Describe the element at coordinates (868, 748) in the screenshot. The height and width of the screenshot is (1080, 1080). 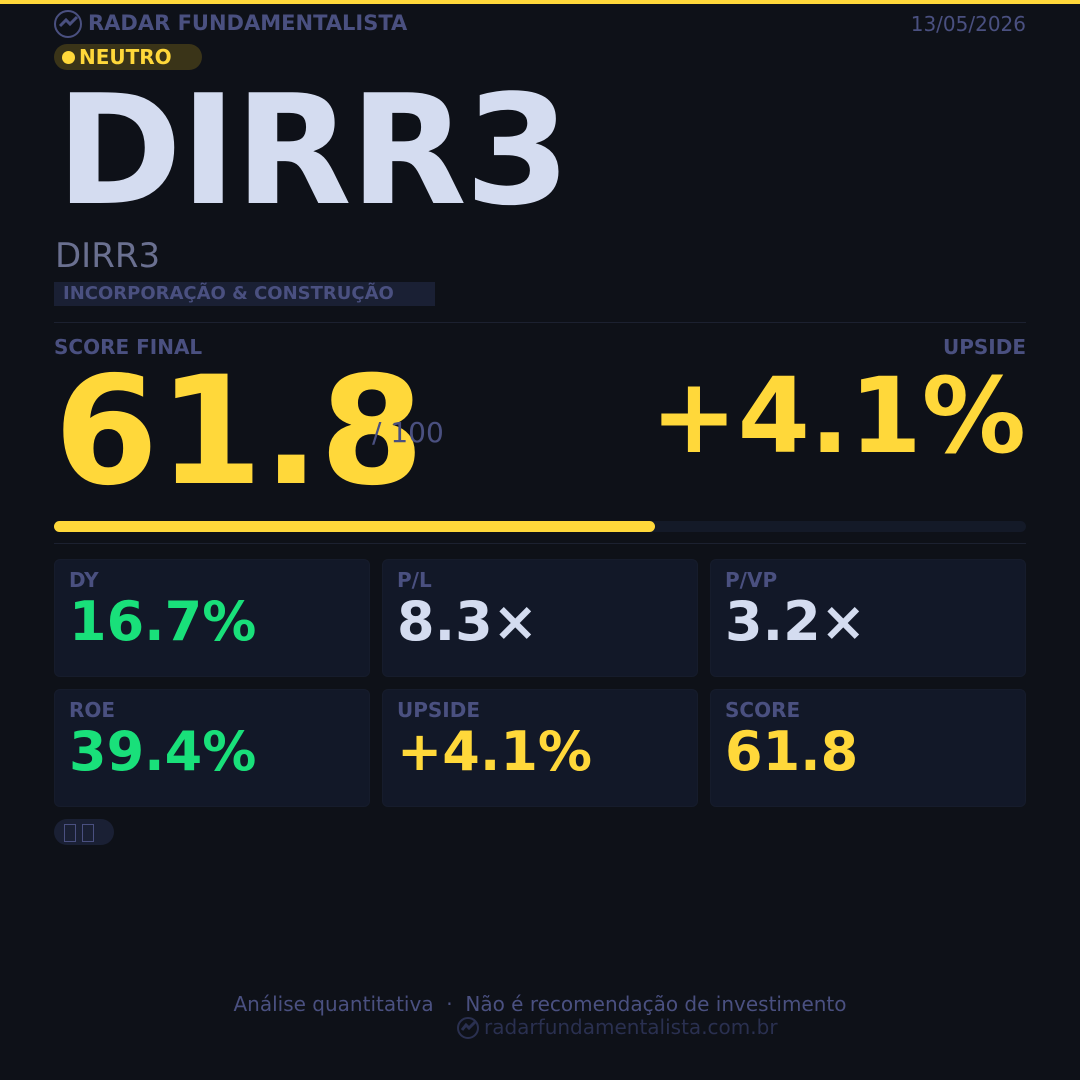
I see `metric-card: SCORE 61.8` at that location.